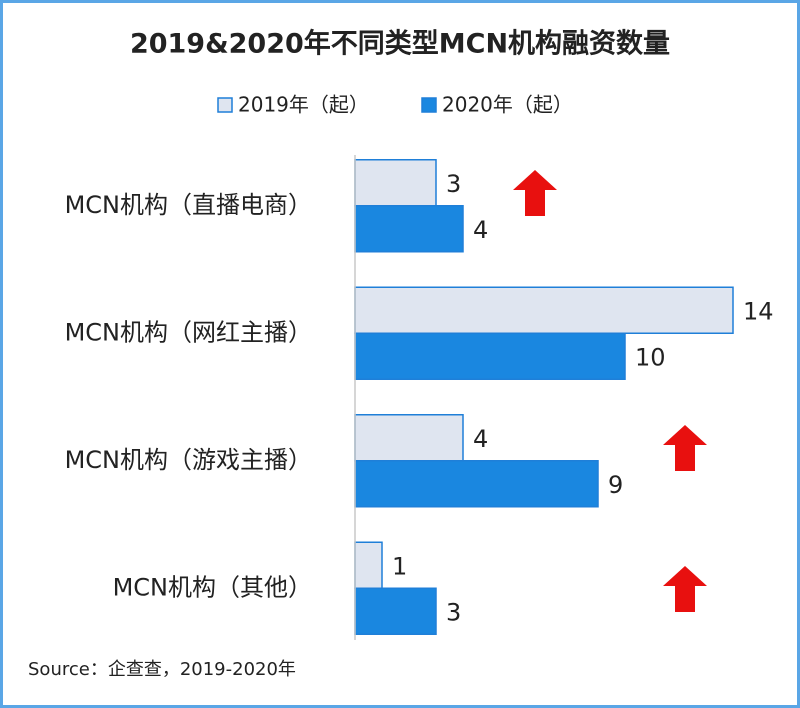 The height and width of the screenshot is (708, 800). What do you see at coordinates (188, 205) in the screenshot?
I see `y-tick-label: MCN机构（直播电商）` at bounding box center [188, 205].